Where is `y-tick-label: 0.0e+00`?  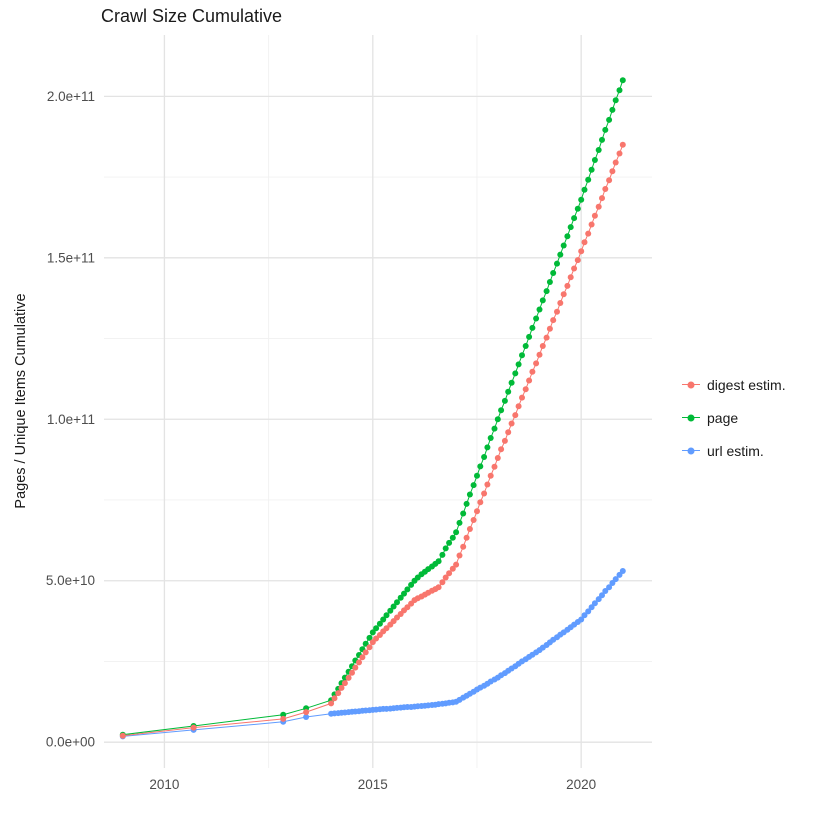 y-tick-label: 0.0e+00 is located at coordinates (70, 742).